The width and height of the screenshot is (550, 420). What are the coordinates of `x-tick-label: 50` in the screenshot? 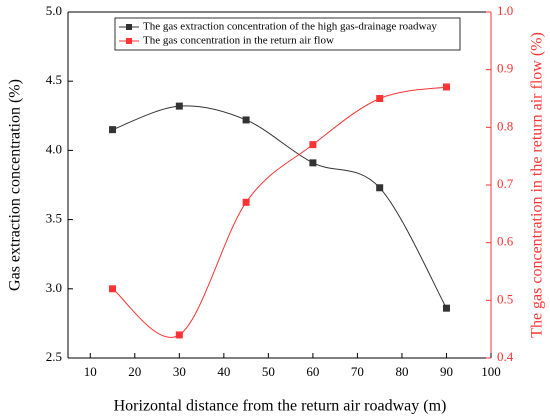 It's located at (268, 371).